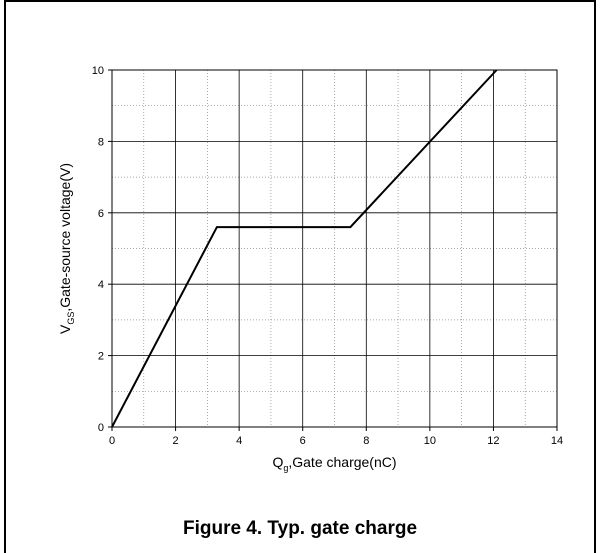 This screenshot has width=600, height=553. I want to click on x-axis-label-rest: ,Gate charge(nC), so click(342, 462).